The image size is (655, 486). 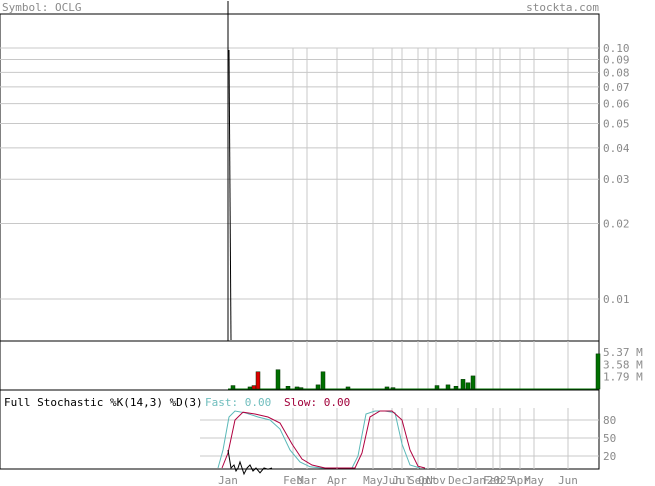 I want to click on x-tick-label: Jul, so click(x=402, y=480).